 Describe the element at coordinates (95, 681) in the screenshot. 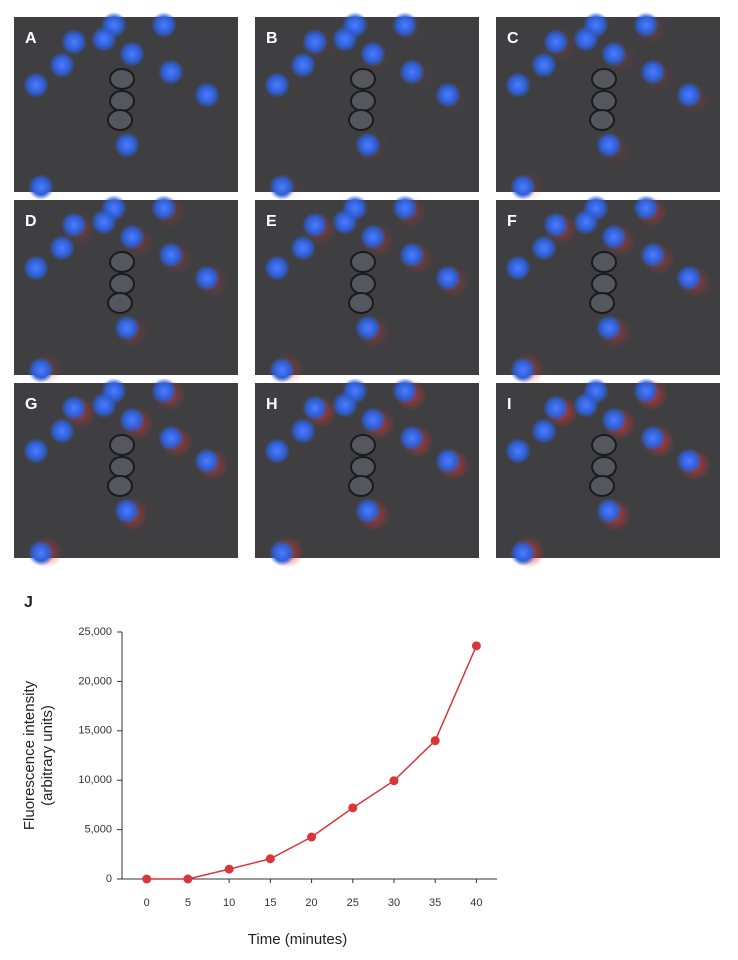

I see `y-tick-label: 20,000` at that location.